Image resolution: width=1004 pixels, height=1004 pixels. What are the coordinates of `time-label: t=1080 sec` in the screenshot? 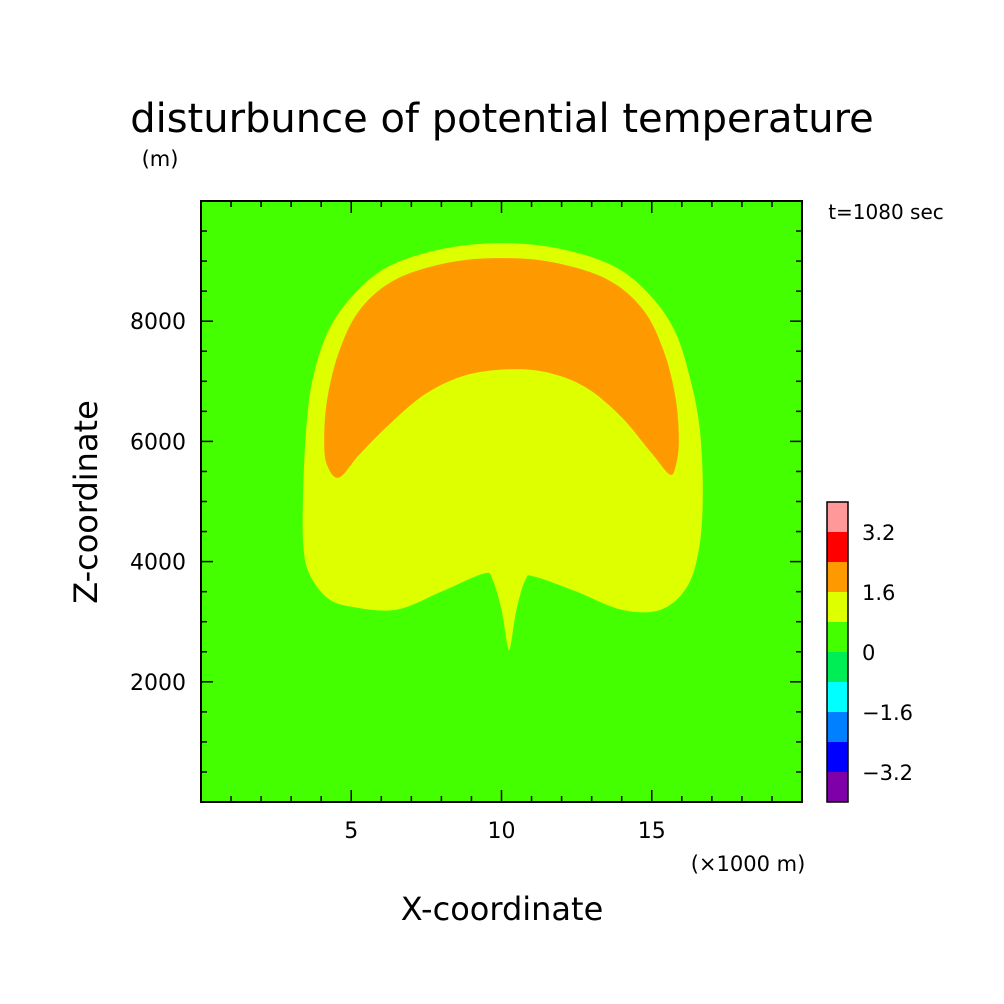 It's located at (886, 212).